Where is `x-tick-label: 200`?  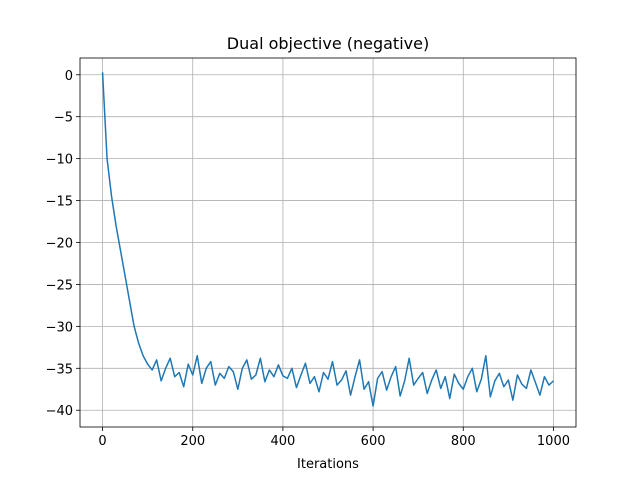
x-tick-label: 200 is located at coordinates (192, 441).